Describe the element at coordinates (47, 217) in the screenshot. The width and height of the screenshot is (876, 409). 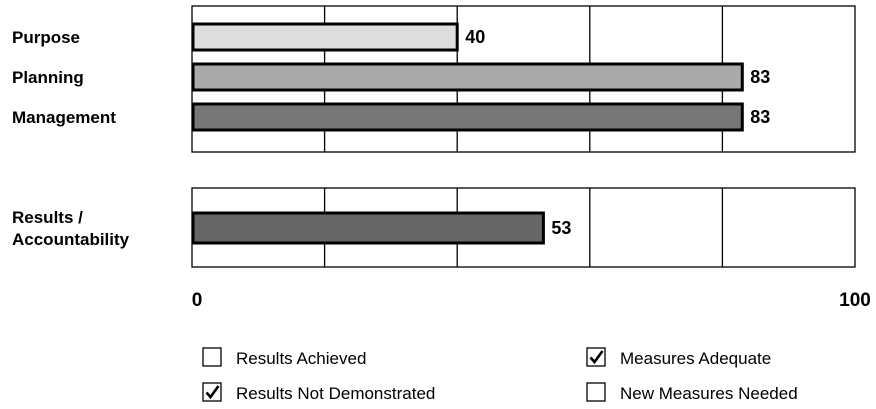
I see `category-label: Results /` at that location.